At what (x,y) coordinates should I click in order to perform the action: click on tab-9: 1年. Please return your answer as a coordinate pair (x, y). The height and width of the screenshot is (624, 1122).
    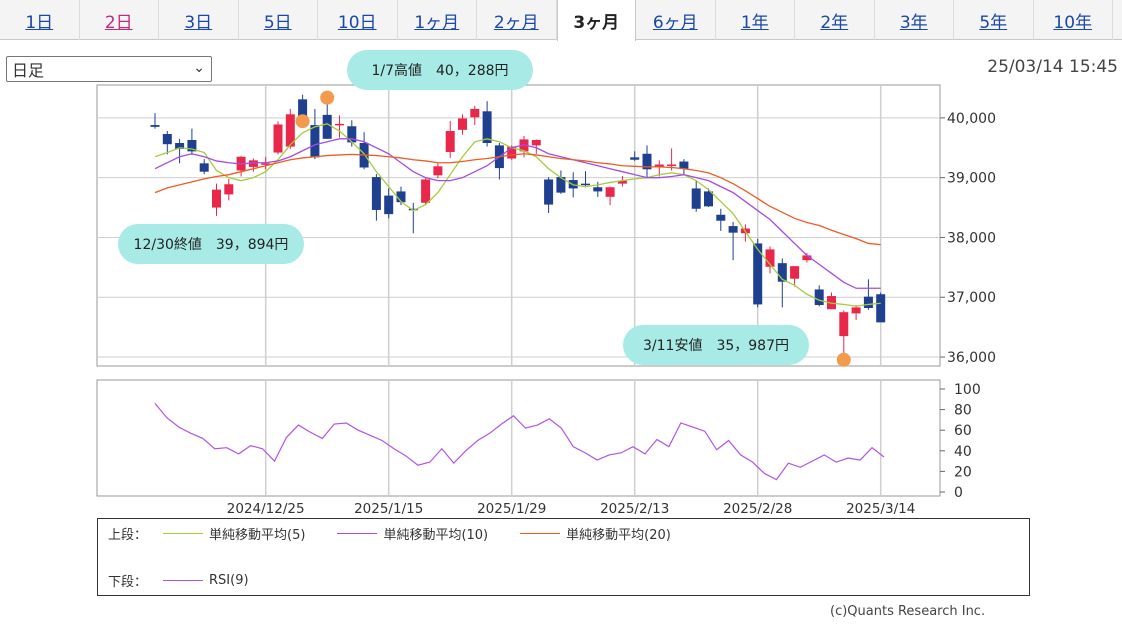
    Looking at the image, I should click on (755, 20).